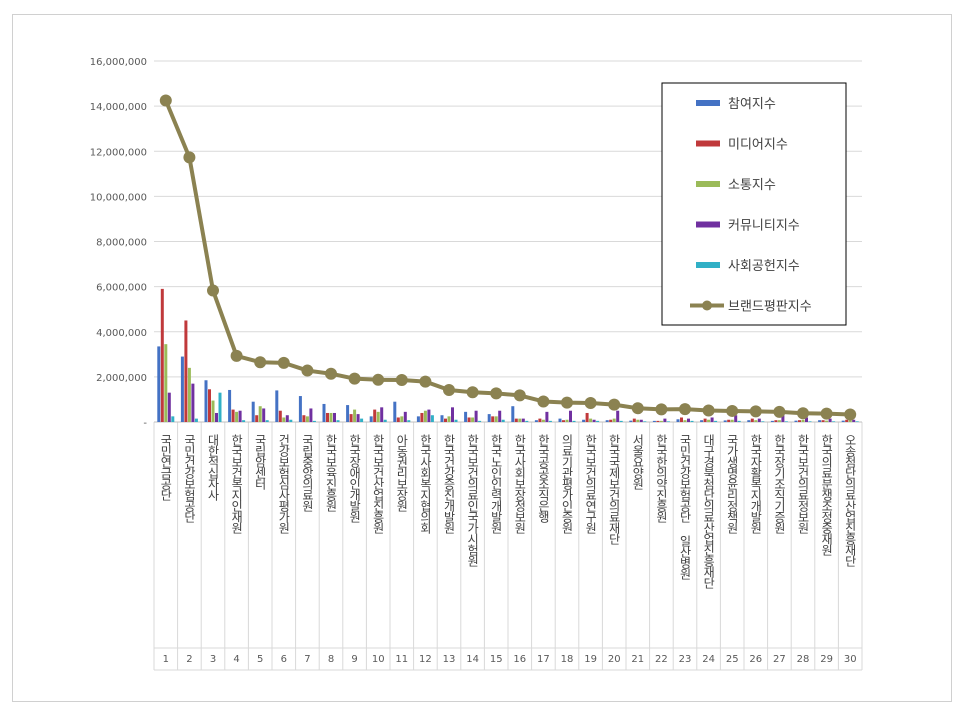  What do you see at coordinates (121, 243) in the screenshot?
I see `y-tick-label: 8,000,000` at bounding box center [121, 243].